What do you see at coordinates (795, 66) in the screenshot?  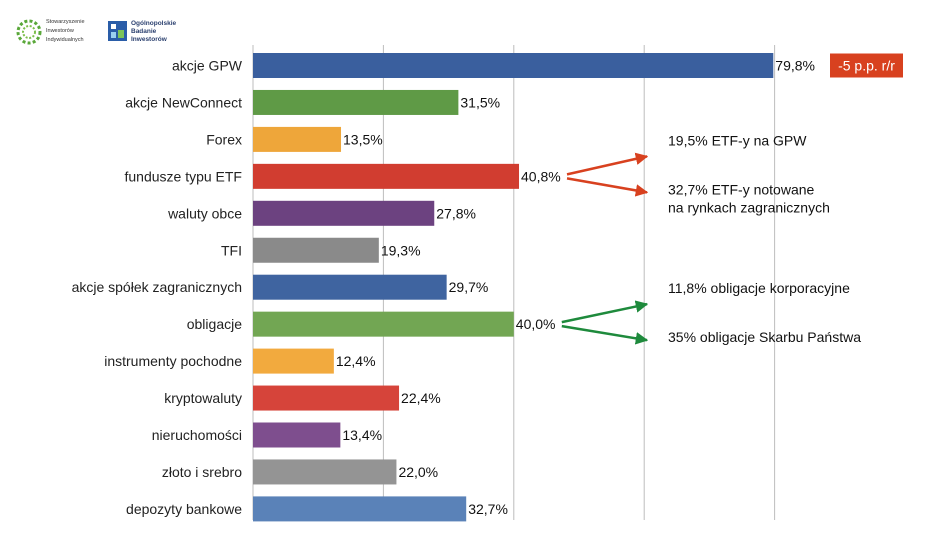 I see `value-label: 79,8%` at bounding box center [795, 66].